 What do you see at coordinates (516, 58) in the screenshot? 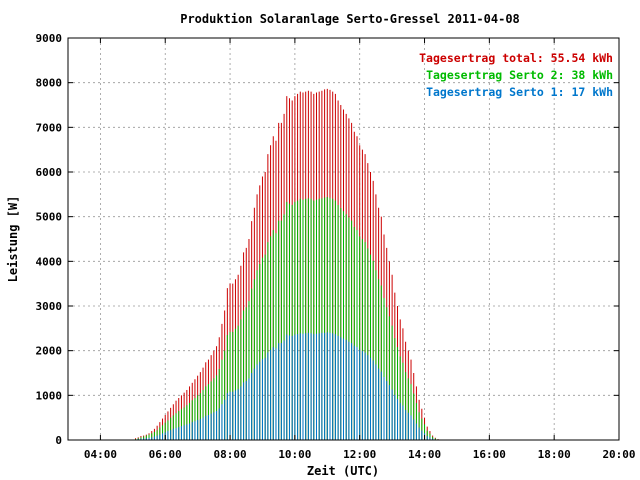
I see `legend-entry-1: Tagesertrag total: 55.54 kWh` at bounding box center [516, 58].